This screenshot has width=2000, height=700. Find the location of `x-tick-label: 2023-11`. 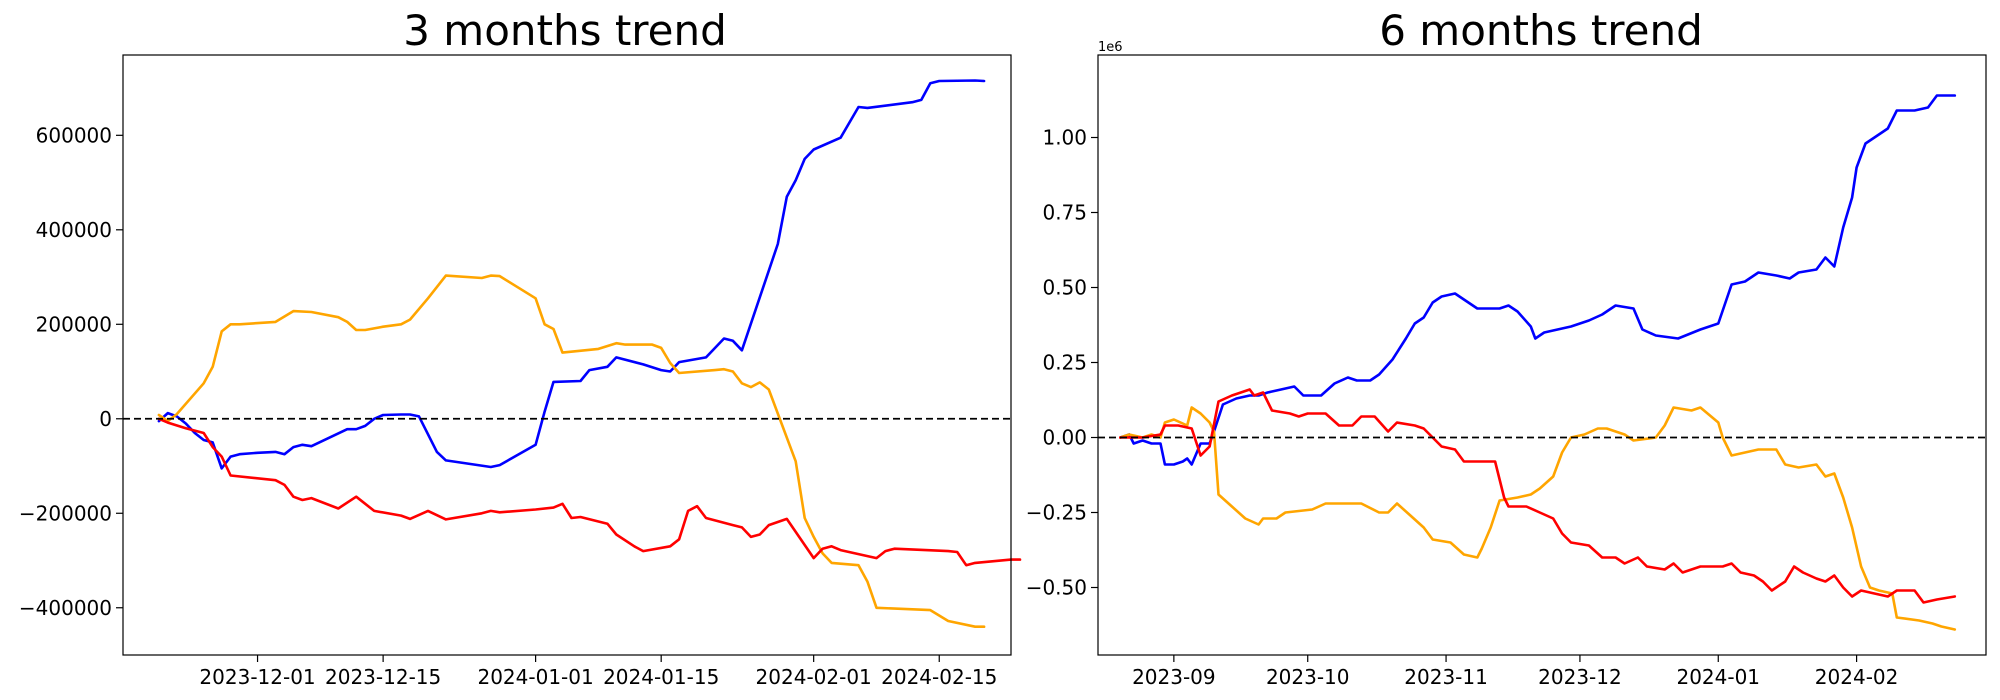

x-tick-label: 2023-11 is located at coordinates (1446, 677).